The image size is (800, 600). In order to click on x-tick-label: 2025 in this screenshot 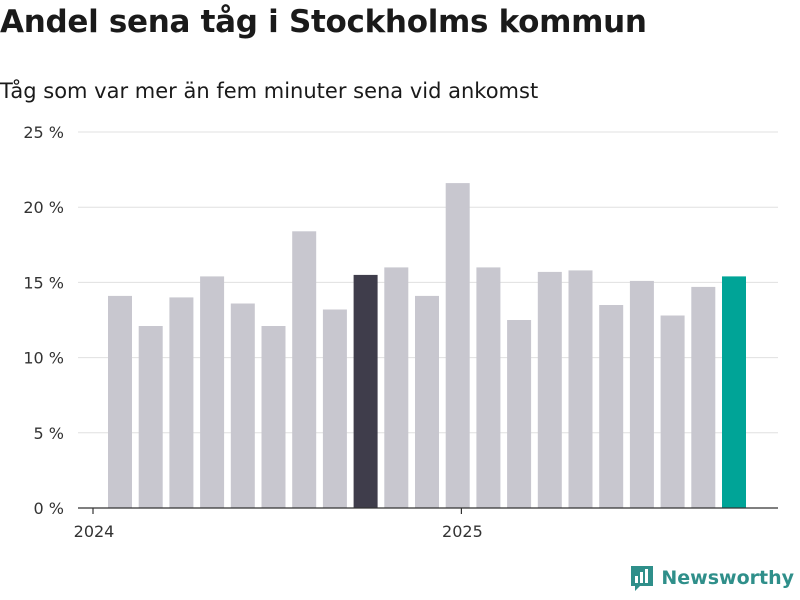, I will do `click(462, 531)`.